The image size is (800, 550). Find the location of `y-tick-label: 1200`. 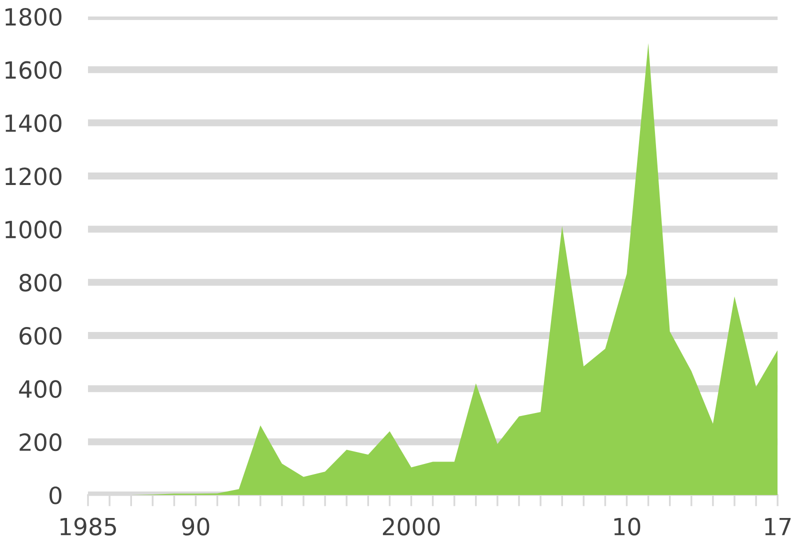

y-tick-label: 1200 is located at coordinates (34, 176).